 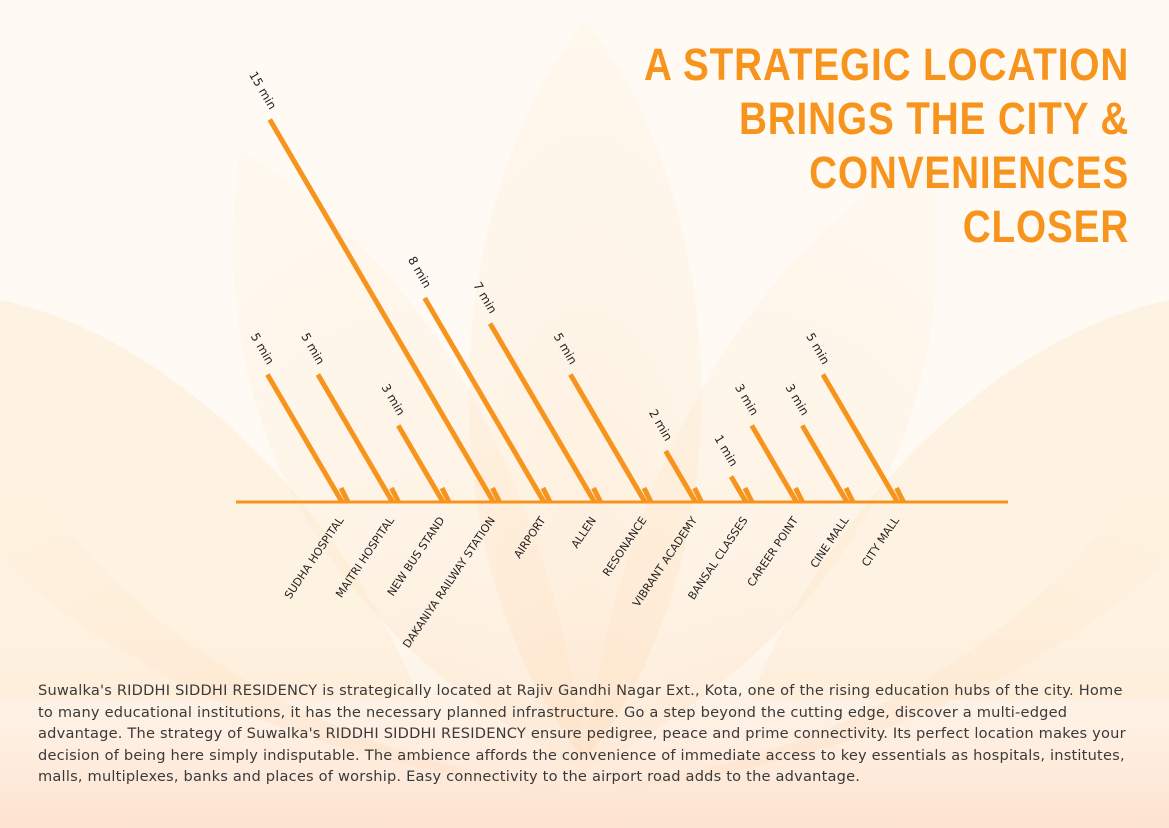 I want to click on value-label: 7 min, so click(x=484, y=297).